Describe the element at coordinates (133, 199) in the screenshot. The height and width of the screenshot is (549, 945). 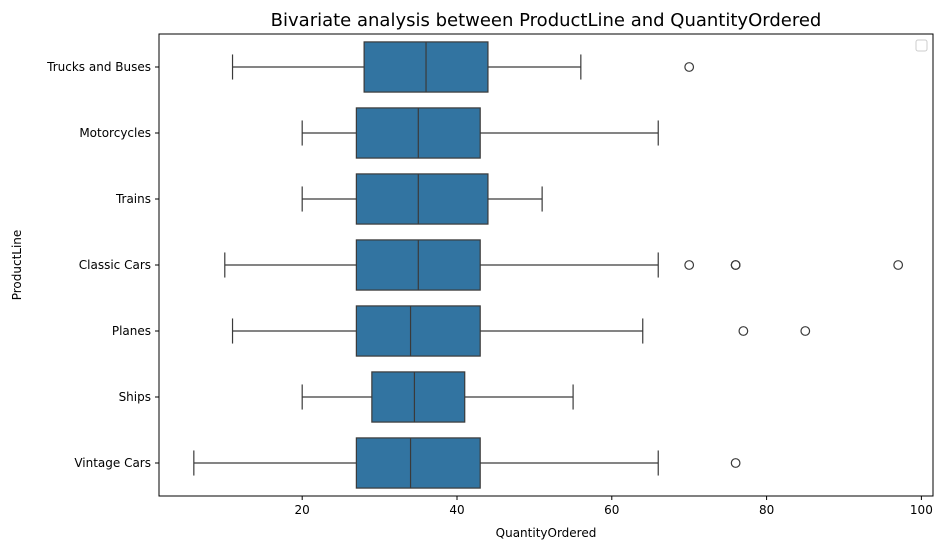
I see `y-tick-label: Trains` at that location.